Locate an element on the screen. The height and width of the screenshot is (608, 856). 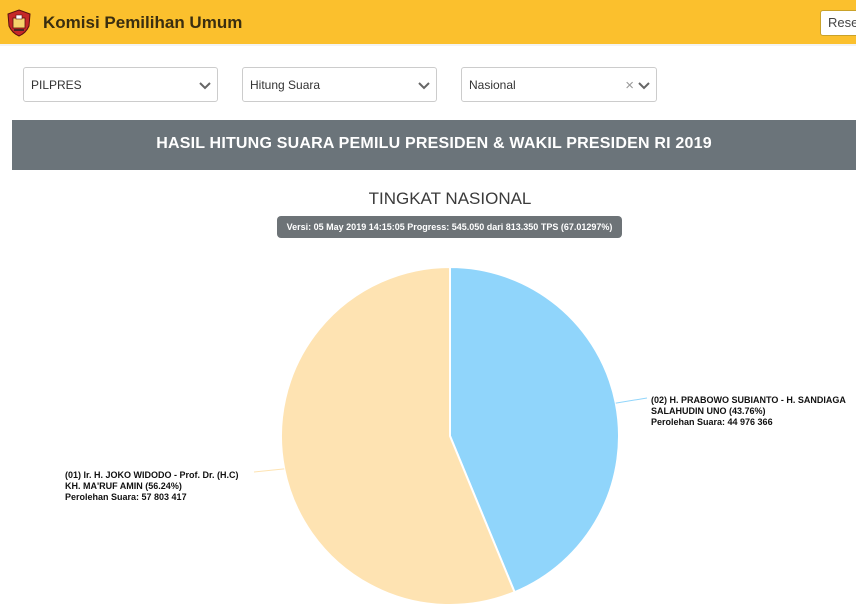
reset-button: Reset is located at coordinates (838, 23).